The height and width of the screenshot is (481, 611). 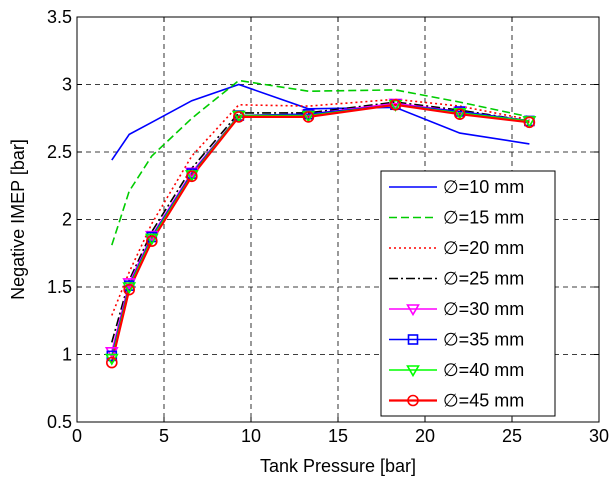 What do you see at coordinates (512, 436) in the screenshot?
I see `x-tick-label: 25` at bounding box center [512, 436].